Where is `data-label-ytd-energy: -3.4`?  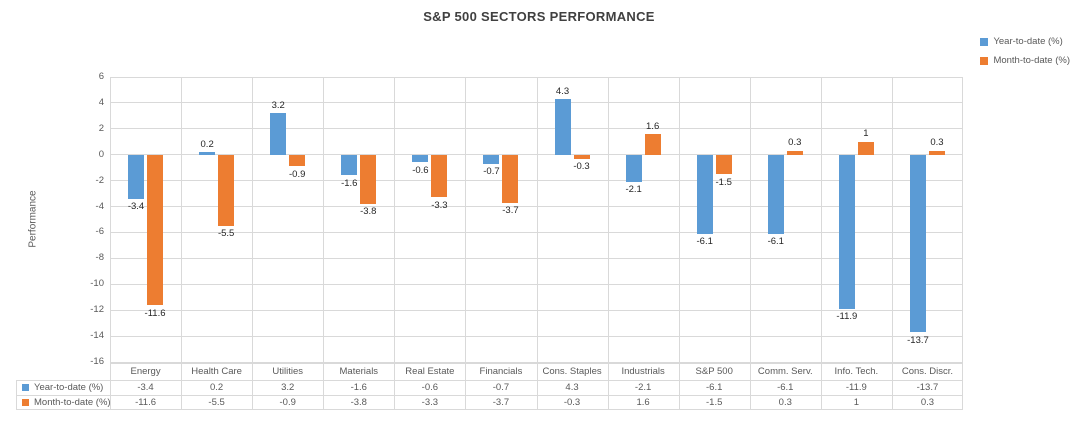
data-label-ytd-energy: -3.4 is located at coordinates (136, 207).